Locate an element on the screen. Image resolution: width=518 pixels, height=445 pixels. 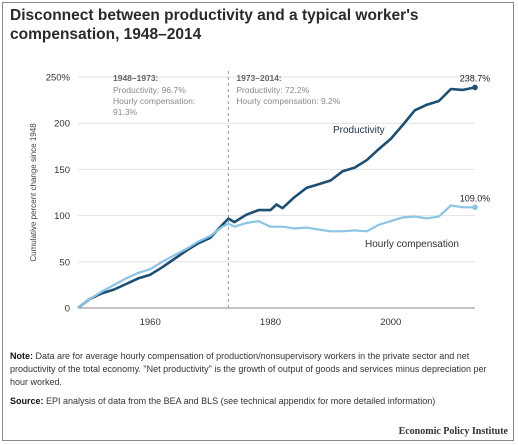
source-label: Source: is located at coordinates (27, 401).